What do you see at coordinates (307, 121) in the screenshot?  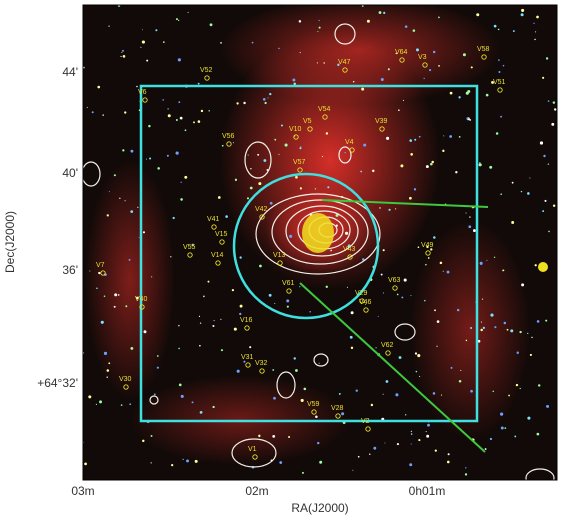 I see `source-label: V5` at bounding box center [307, 121].